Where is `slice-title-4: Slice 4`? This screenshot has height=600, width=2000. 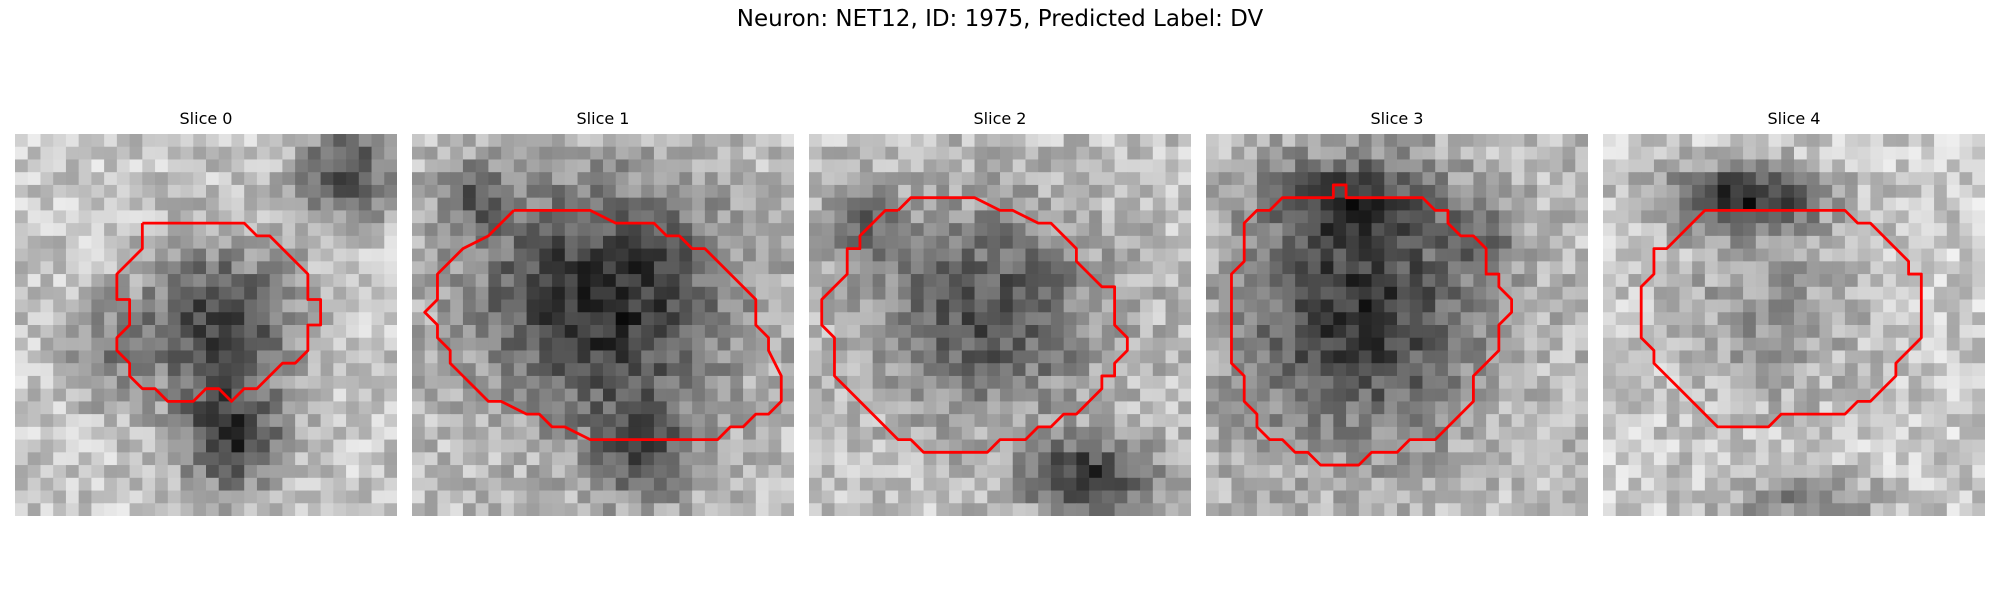 slice-title-4: Slice 4 is located at coordinates (1794, 118).